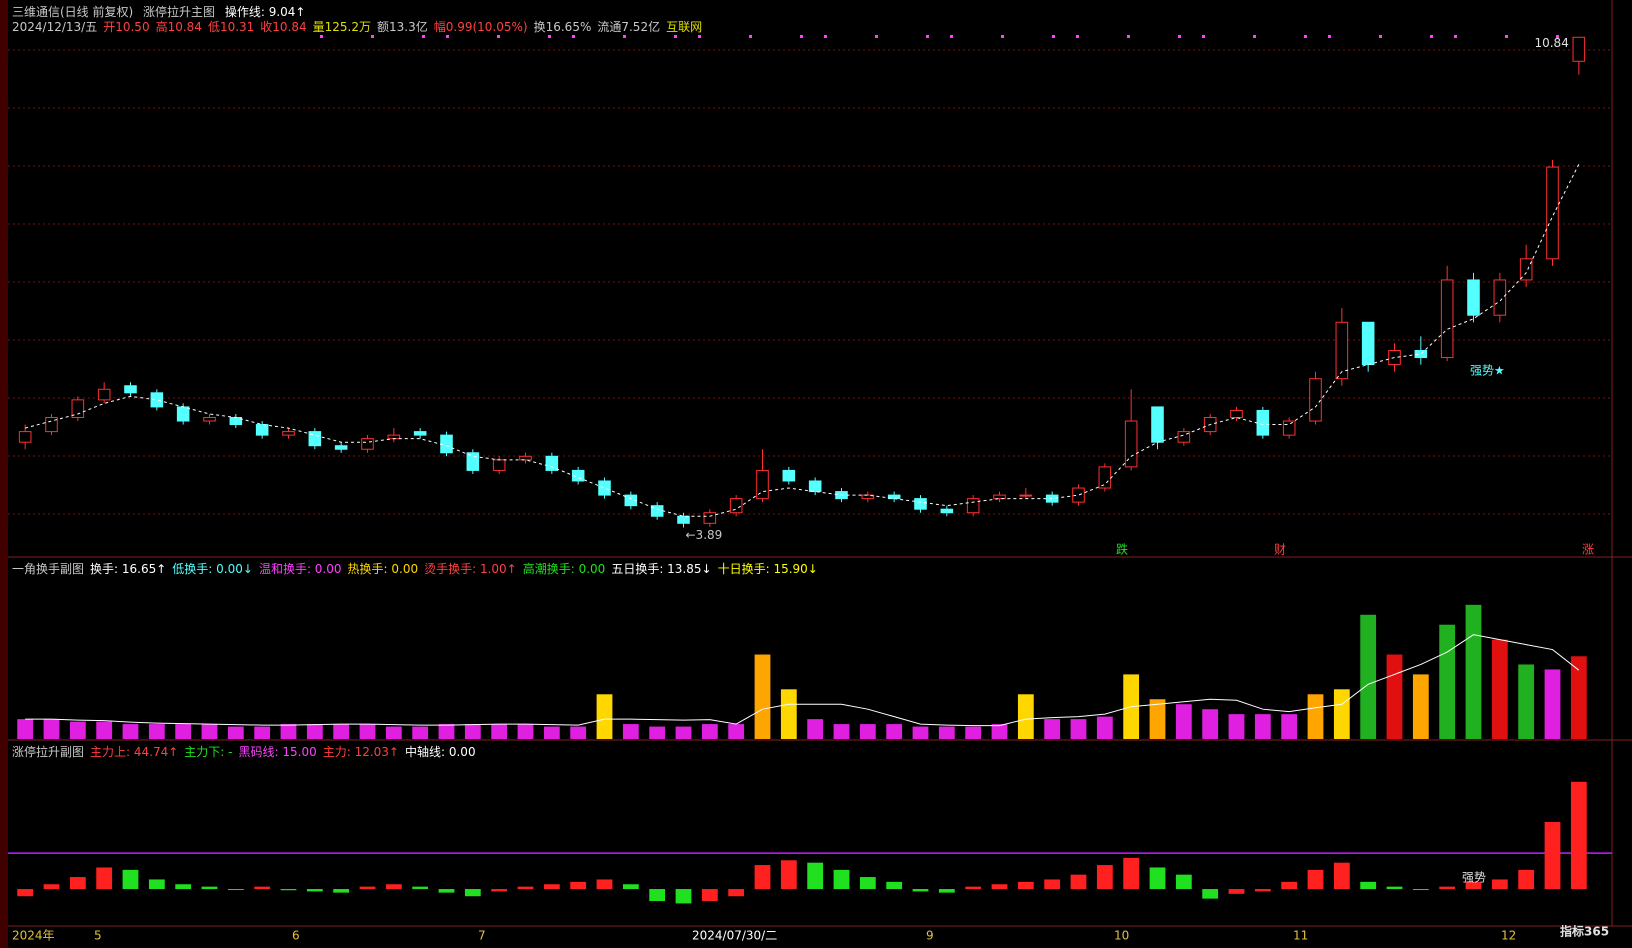 This screenshot has width=1632, height=948. I want to click on legend-item: 主力上: 44.74↑, so click(134, 752).